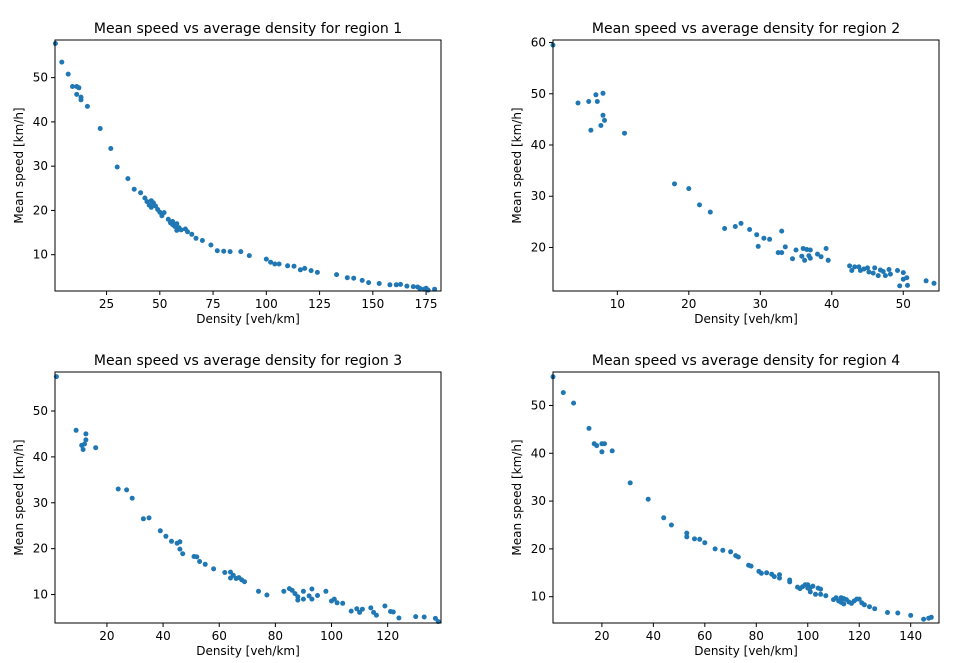 Image resolution: width=958 pixels, height=663 pixels. Describe the element at coordinates (162, 636) in the screenshot. I see `x-tick-label: 40` at that location.